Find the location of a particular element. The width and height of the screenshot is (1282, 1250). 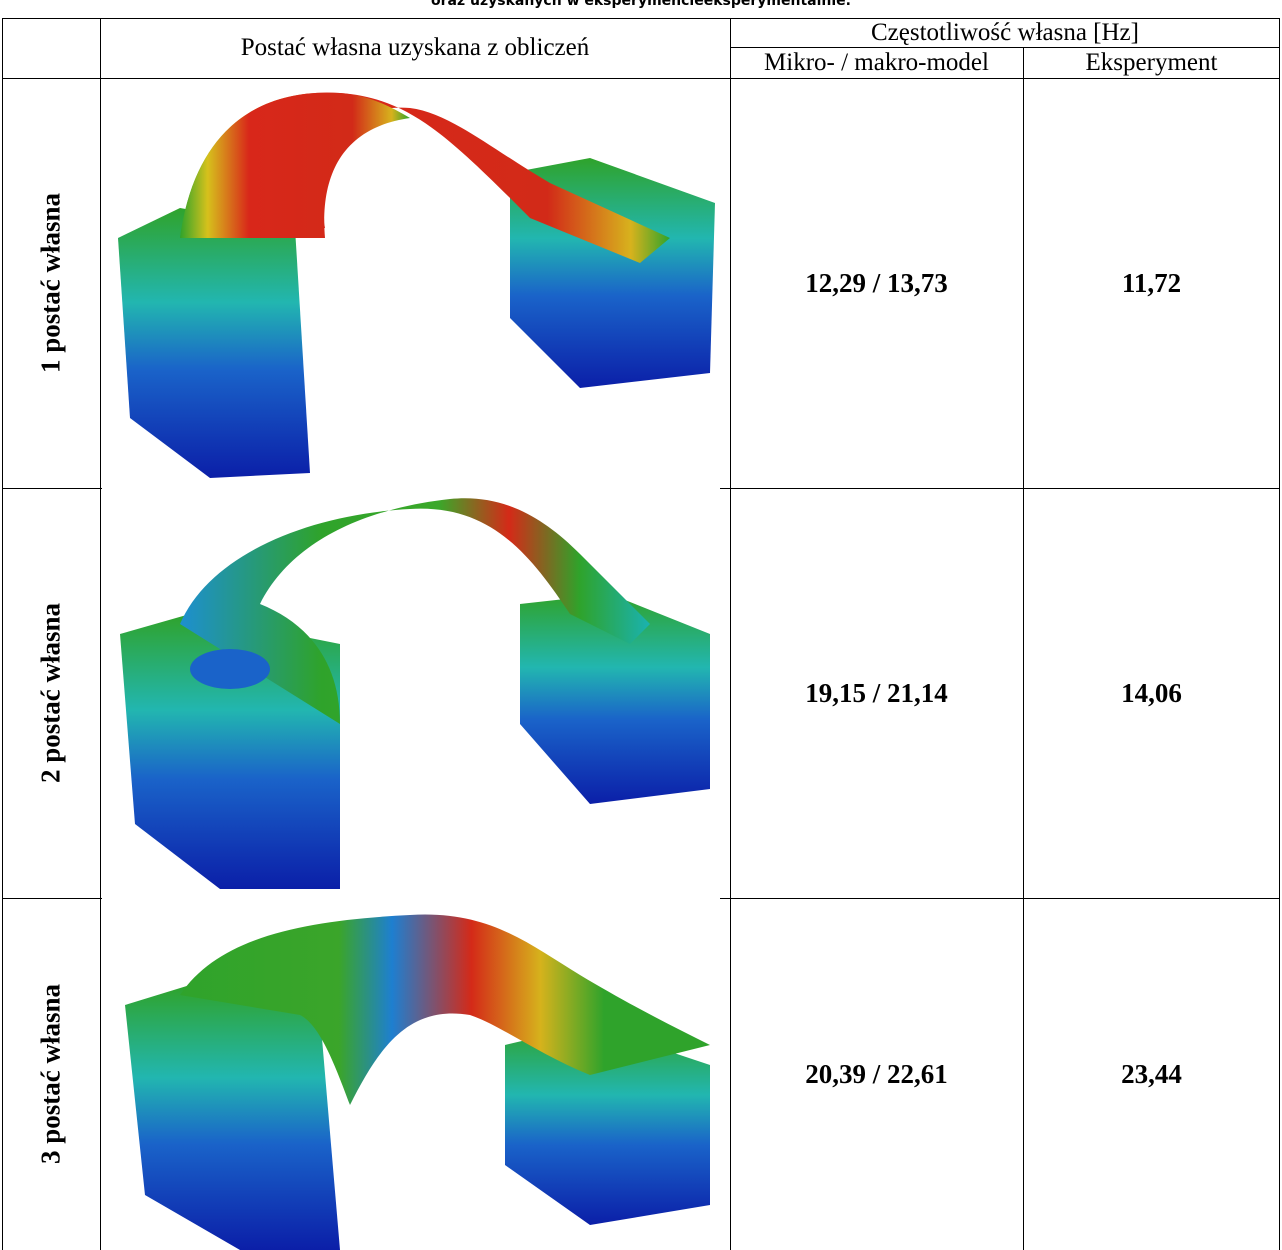

header-cell: Postać własna uzyskana z obliczeń is located at coordinates (415, 47).